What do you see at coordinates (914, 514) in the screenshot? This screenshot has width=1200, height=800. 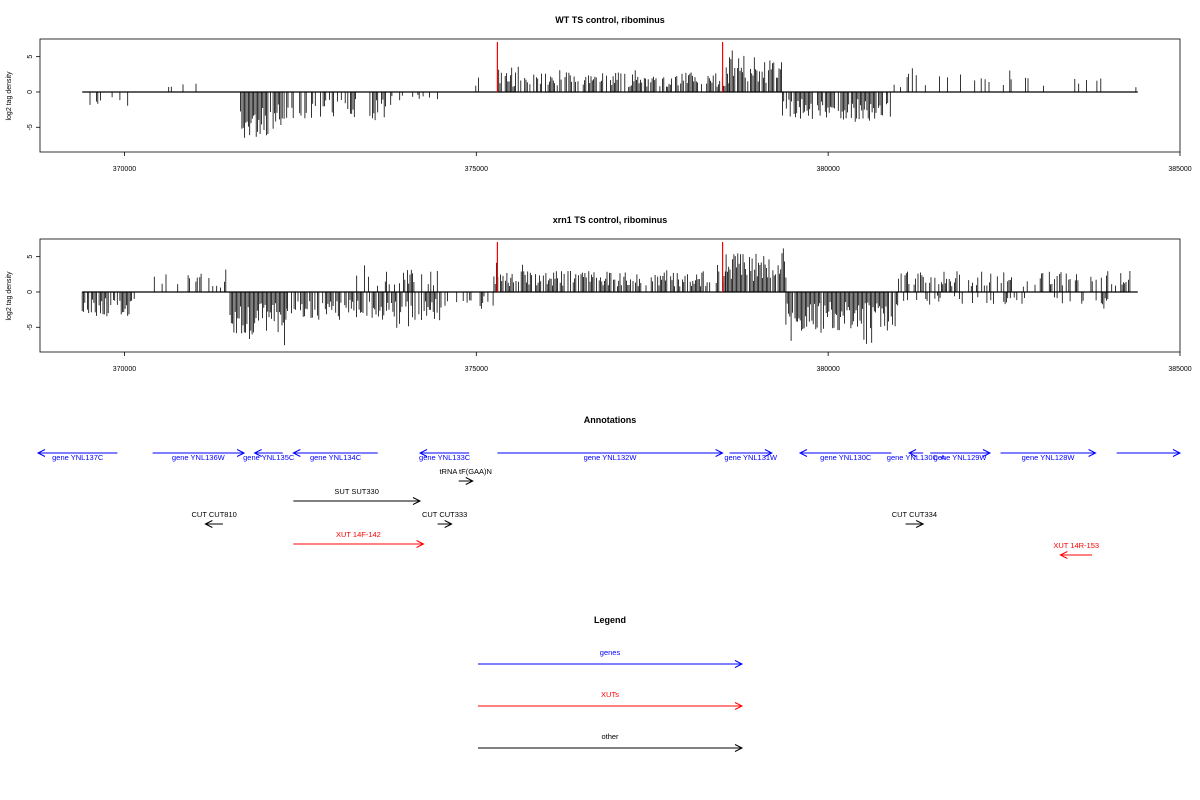 I see `other-label: CUT CUT334` at bounding box center [914, 514].